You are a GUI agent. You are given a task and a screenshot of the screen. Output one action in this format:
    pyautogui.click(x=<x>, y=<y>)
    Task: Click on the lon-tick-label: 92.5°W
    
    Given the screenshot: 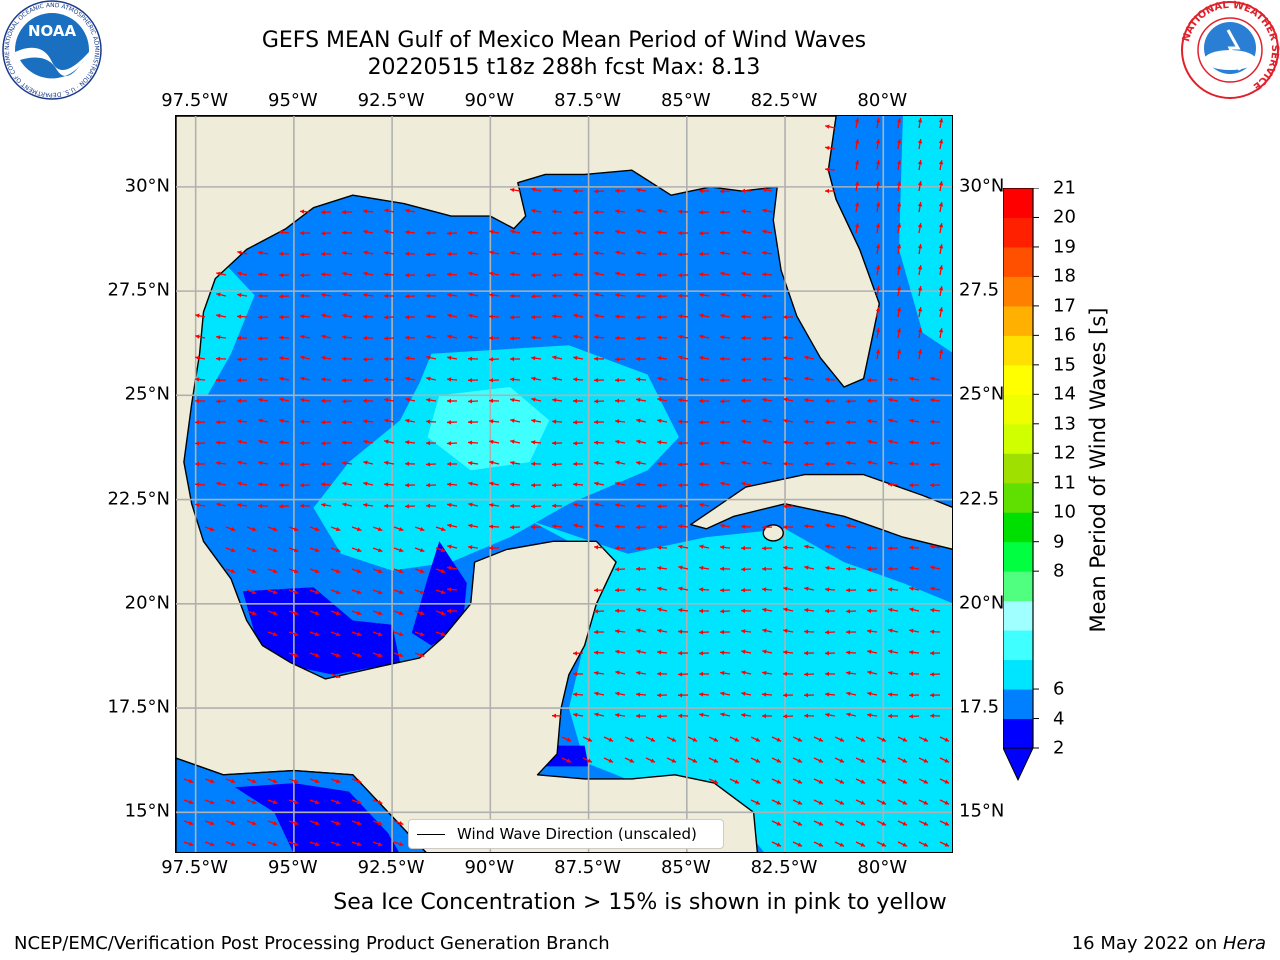 What is the action you would take?
    pyautogui.click(x=391, y=867)
    